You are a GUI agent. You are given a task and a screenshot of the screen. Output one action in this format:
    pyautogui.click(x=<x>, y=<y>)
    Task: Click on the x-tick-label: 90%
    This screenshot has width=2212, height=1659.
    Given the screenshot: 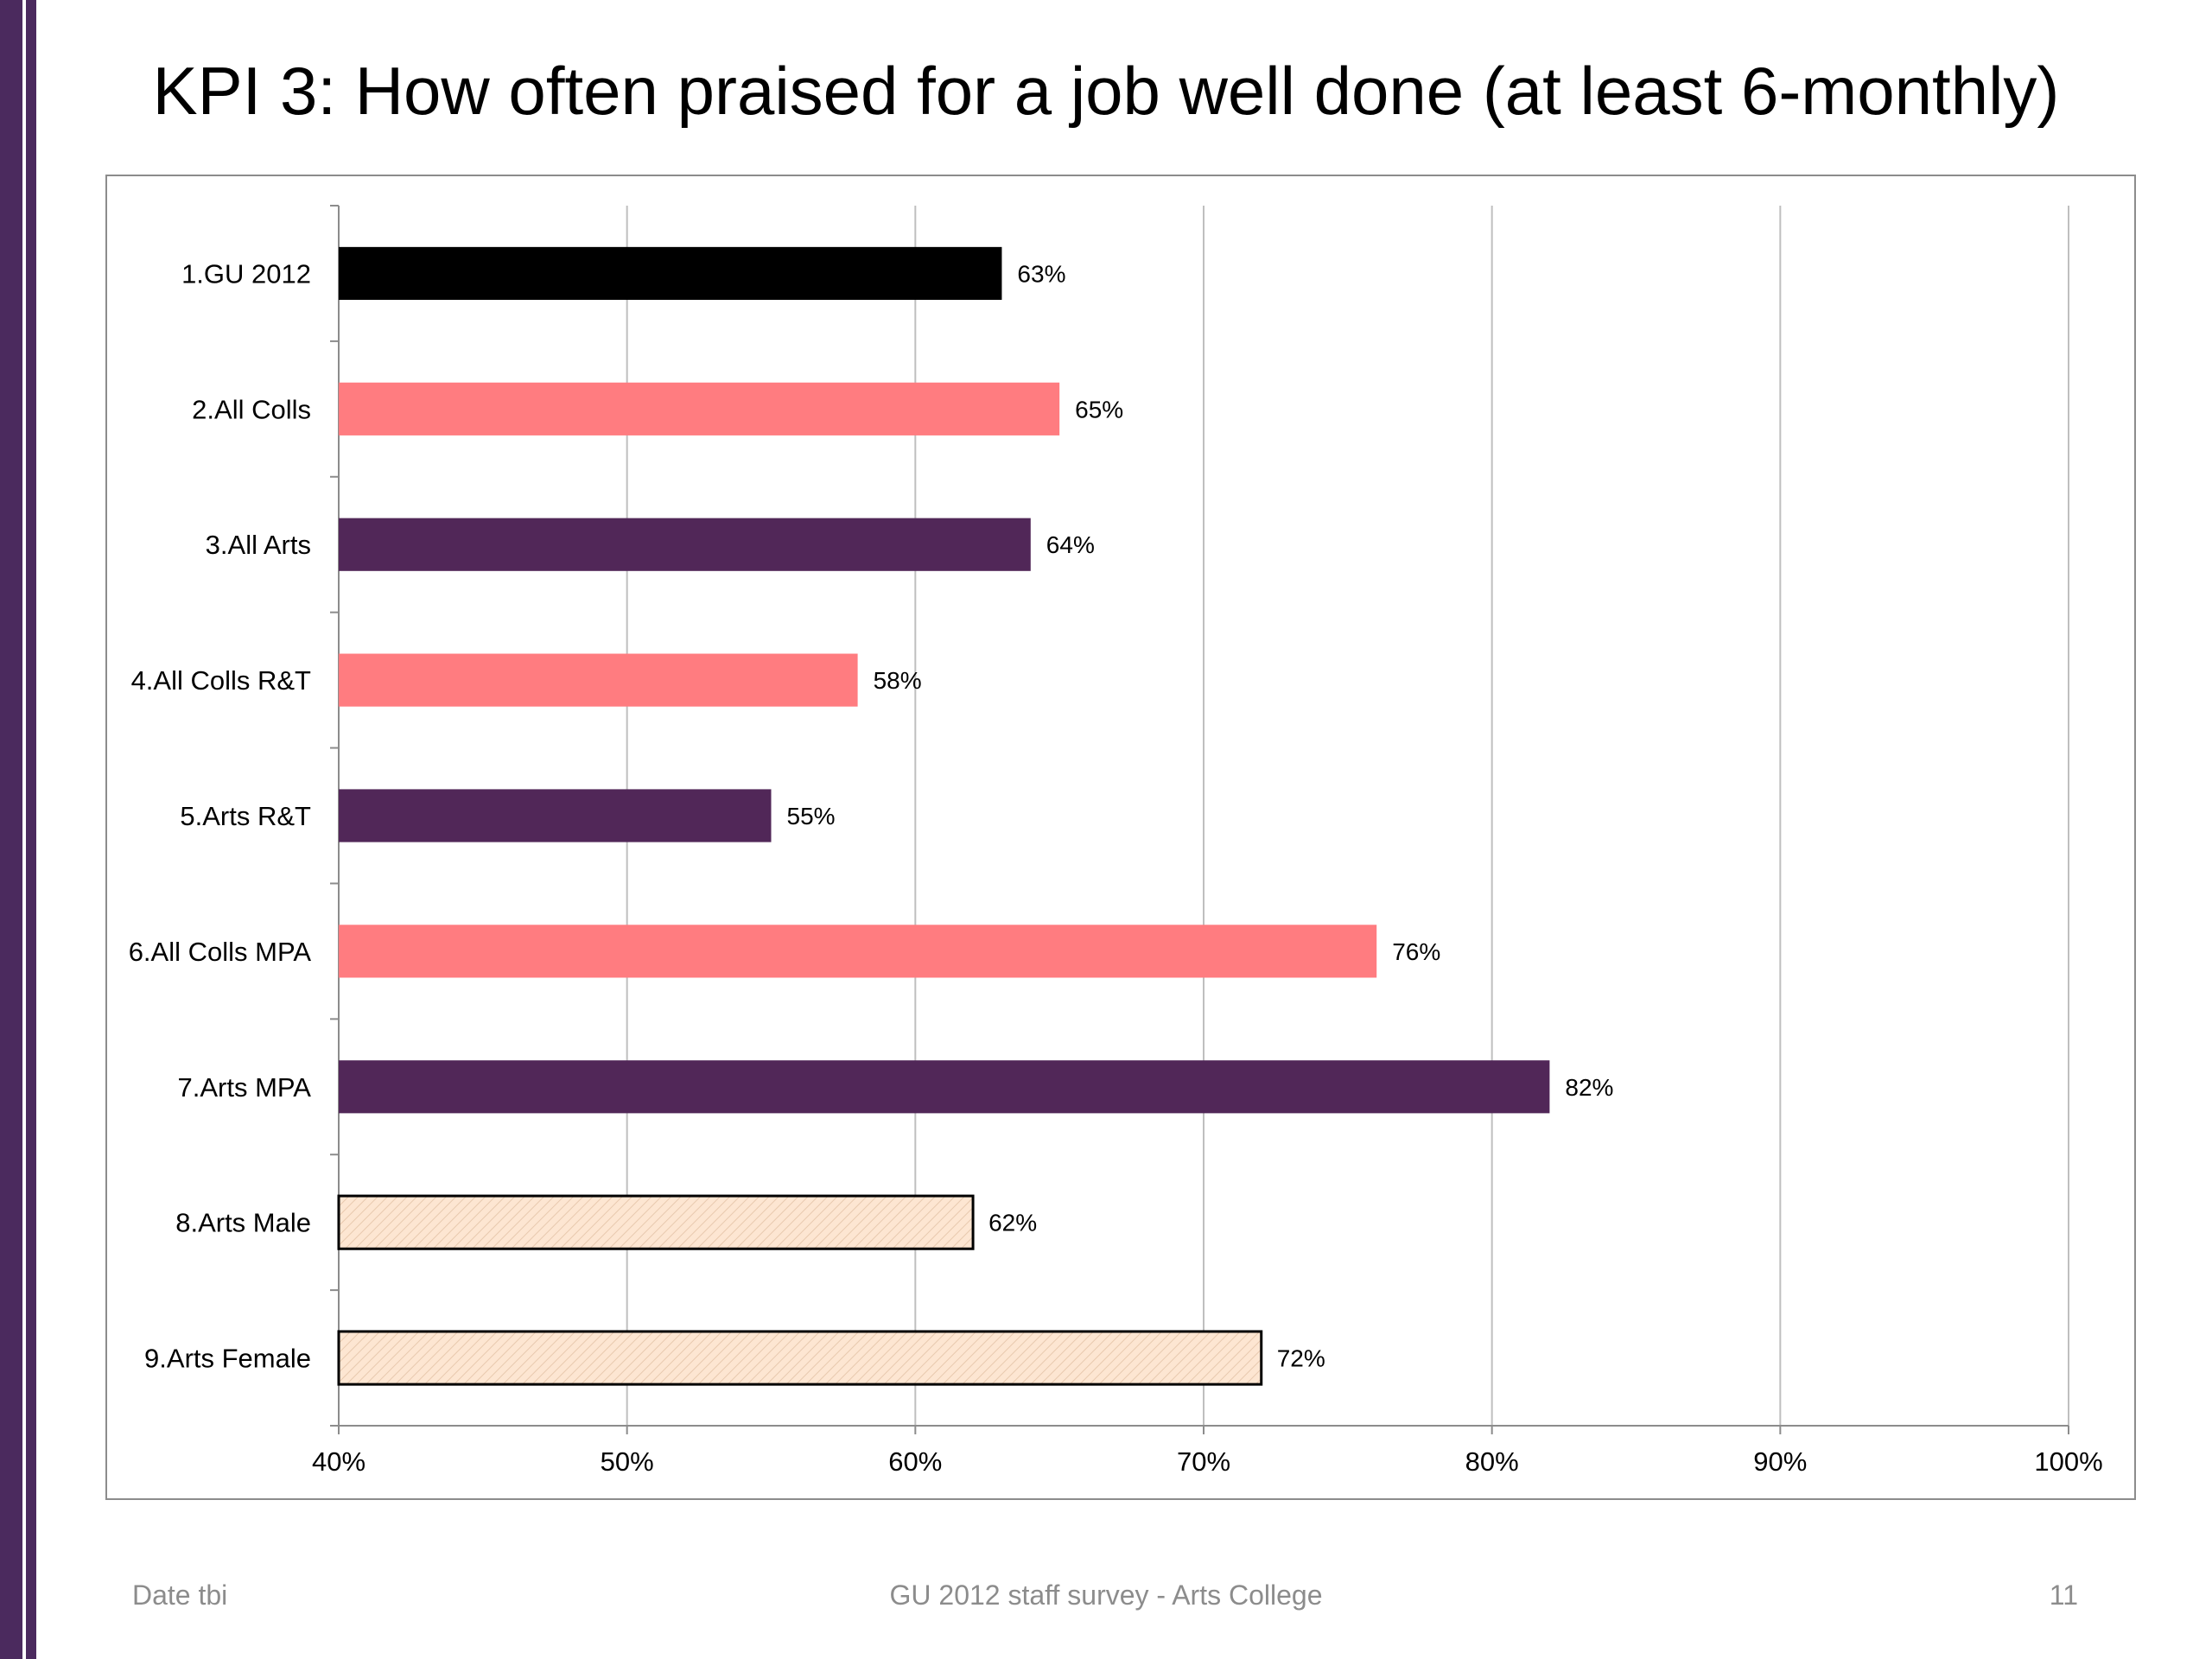 What is the action you would take?
    pyautogui.click(x=1780, y=1461)
    